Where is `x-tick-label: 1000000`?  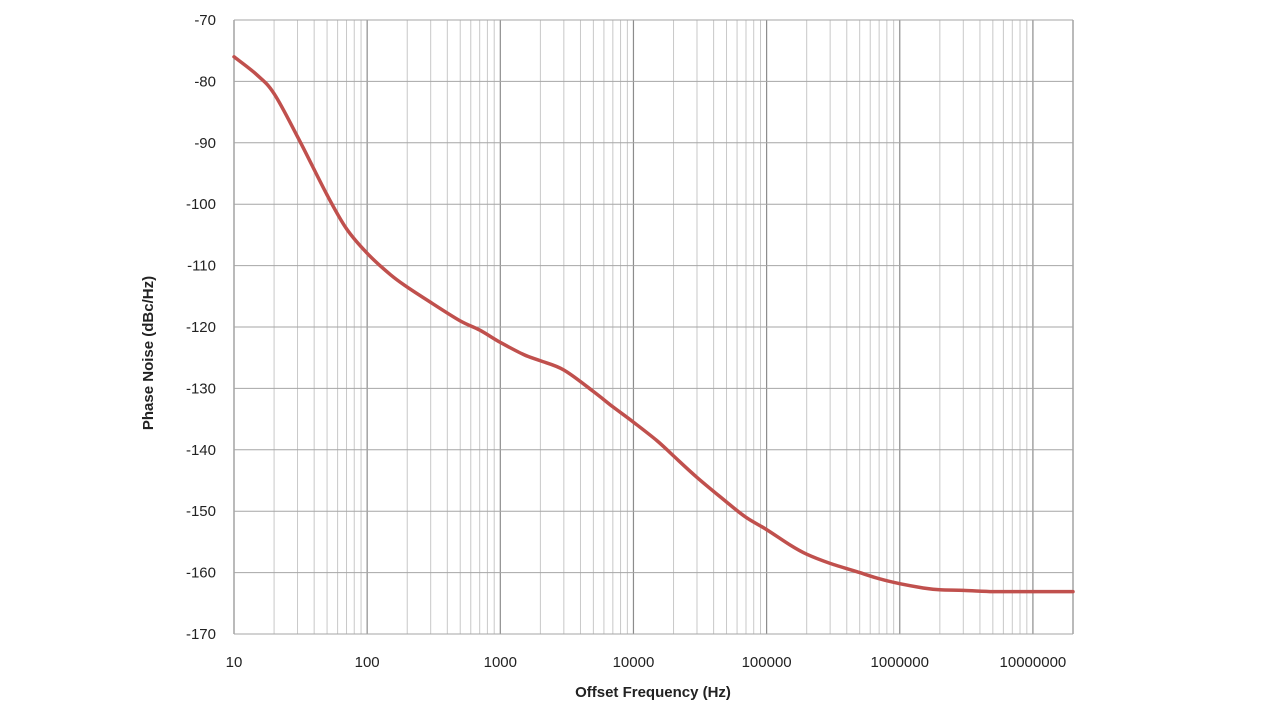 x-tick-label: 1000000 is located at coordinates (900, 662).